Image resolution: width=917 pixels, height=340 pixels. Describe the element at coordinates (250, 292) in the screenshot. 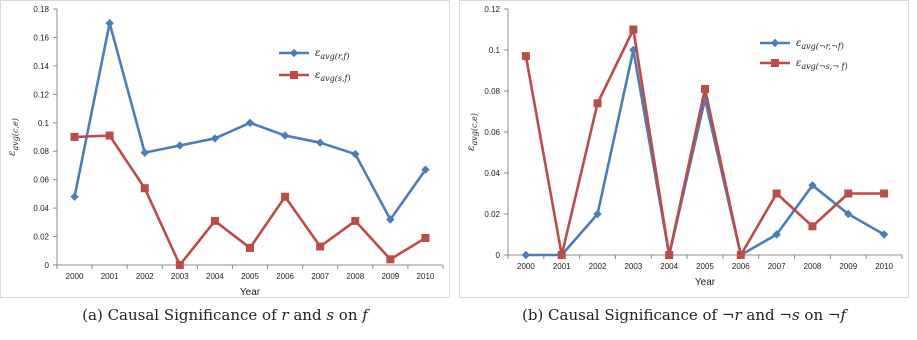

I see `x-axis-title: Year` at that location.